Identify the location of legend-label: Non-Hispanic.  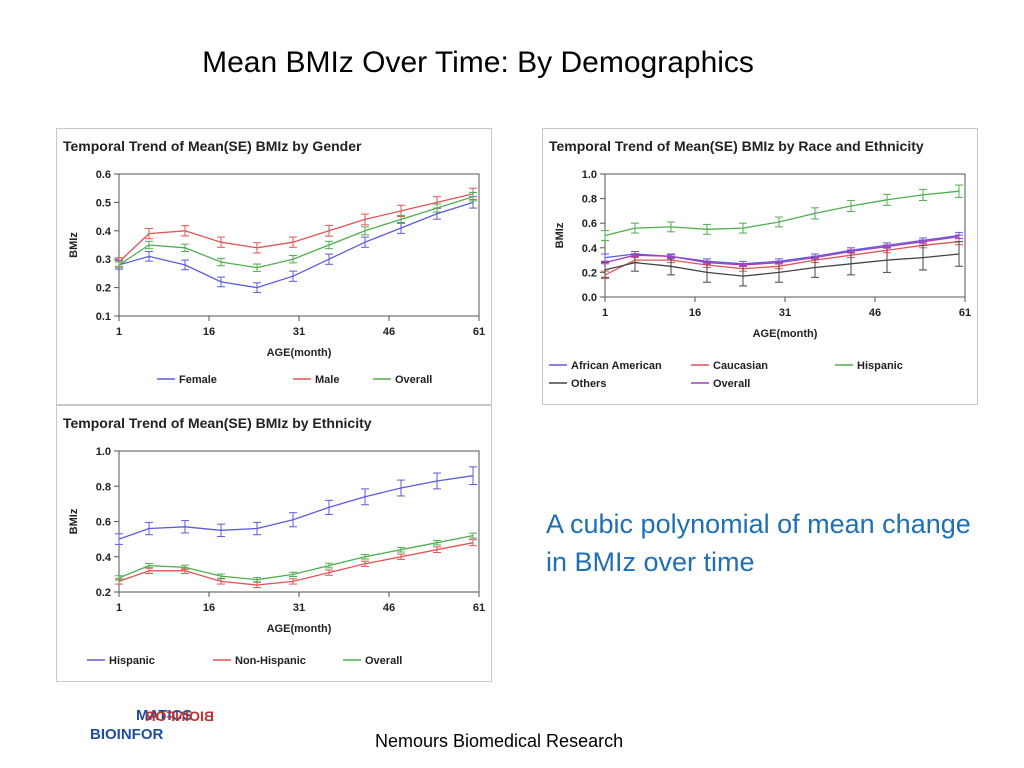
(270, 661).